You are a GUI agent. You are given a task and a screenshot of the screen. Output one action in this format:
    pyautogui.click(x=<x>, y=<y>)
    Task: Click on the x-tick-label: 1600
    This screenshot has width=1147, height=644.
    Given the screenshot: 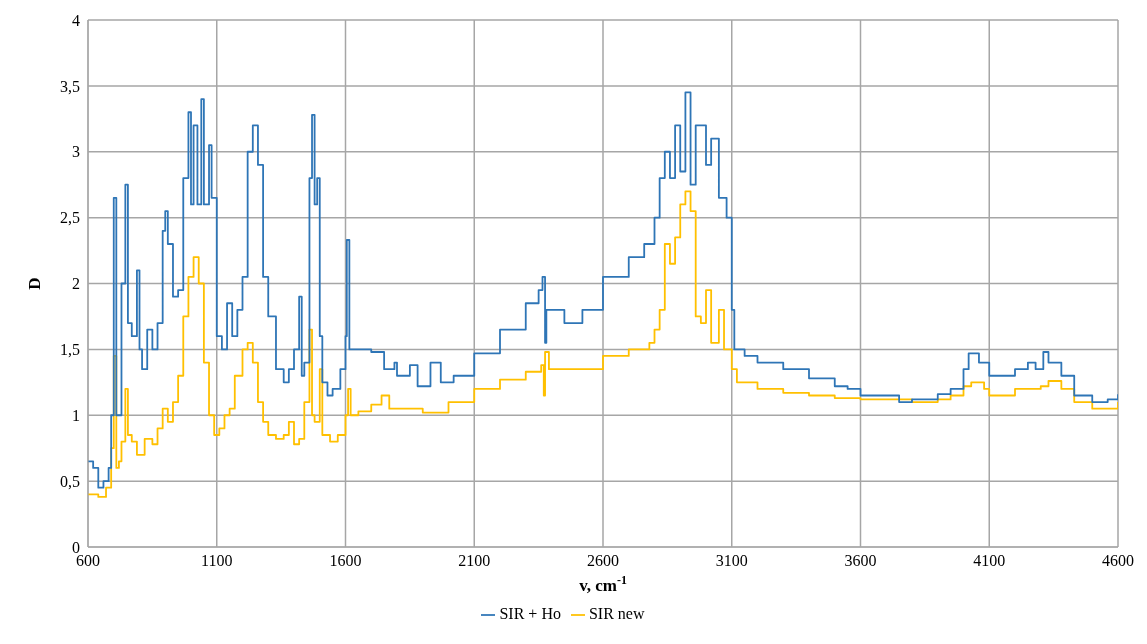 What is the action you would take?
    pyautogui.click(x=345, y=561)
    